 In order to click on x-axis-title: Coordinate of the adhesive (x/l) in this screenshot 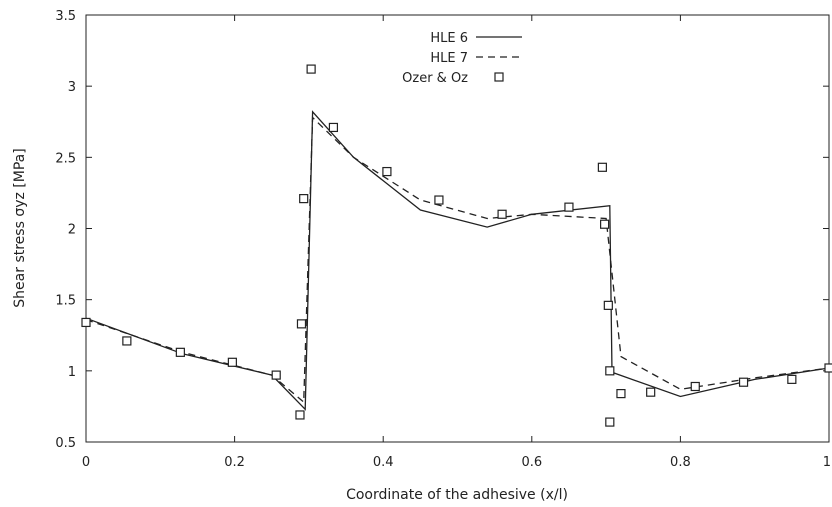, I will do `click(457, 495)`.